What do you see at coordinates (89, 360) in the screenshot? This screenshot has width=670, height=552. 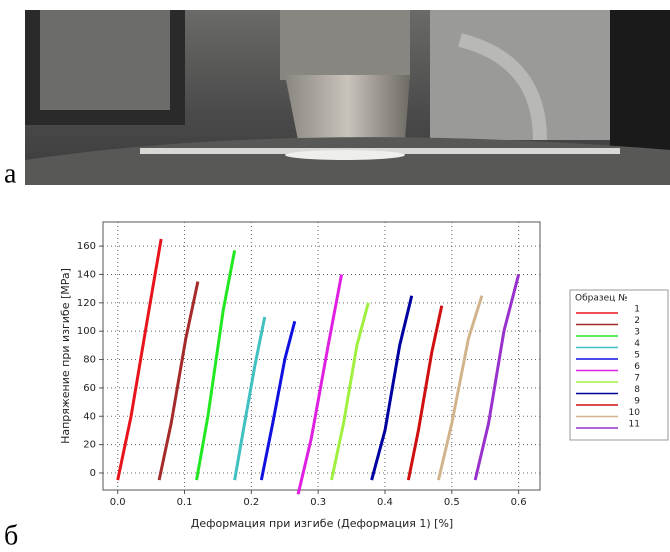 I see `y-tick-label: 80` at bounding box center [89, 360].